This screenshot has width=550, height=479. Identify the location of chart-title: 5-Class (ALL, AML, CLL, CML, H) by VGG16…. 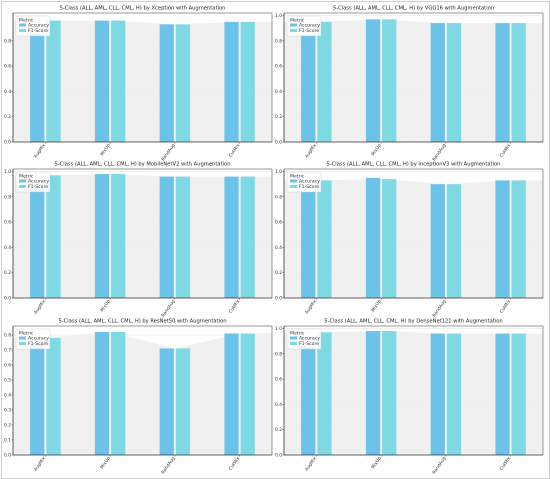
(413, 9).